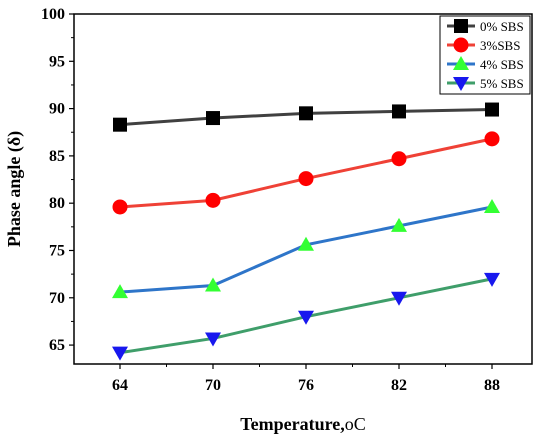 The image size is (550, 440). What do you see at coordinates (57, 180) in the screenshot?
I see `y-axis-ticks: 65 70 75 80 85 90 95 100` at bounding box center [57, 180].